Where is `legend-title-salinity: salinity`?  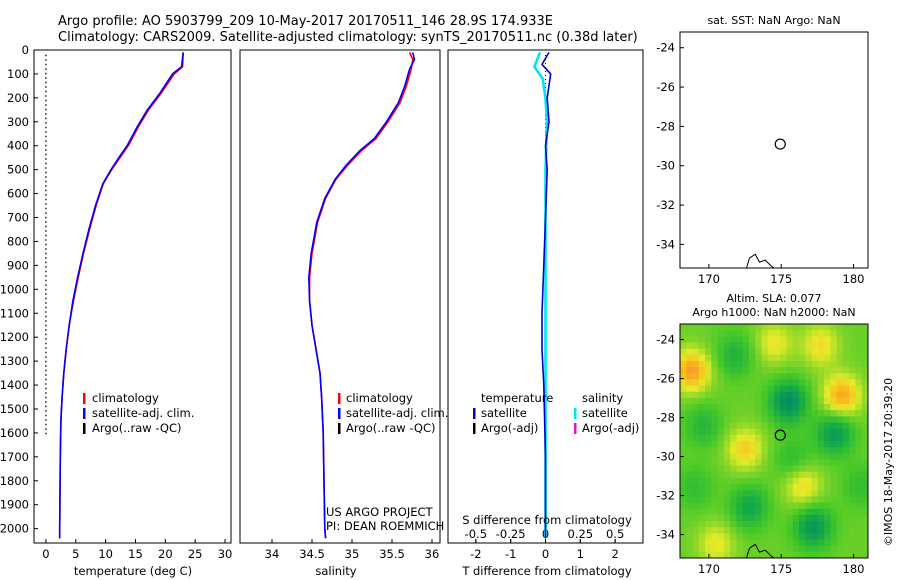 legend-title-salinity: salinity is located at coordinates (602, 398).